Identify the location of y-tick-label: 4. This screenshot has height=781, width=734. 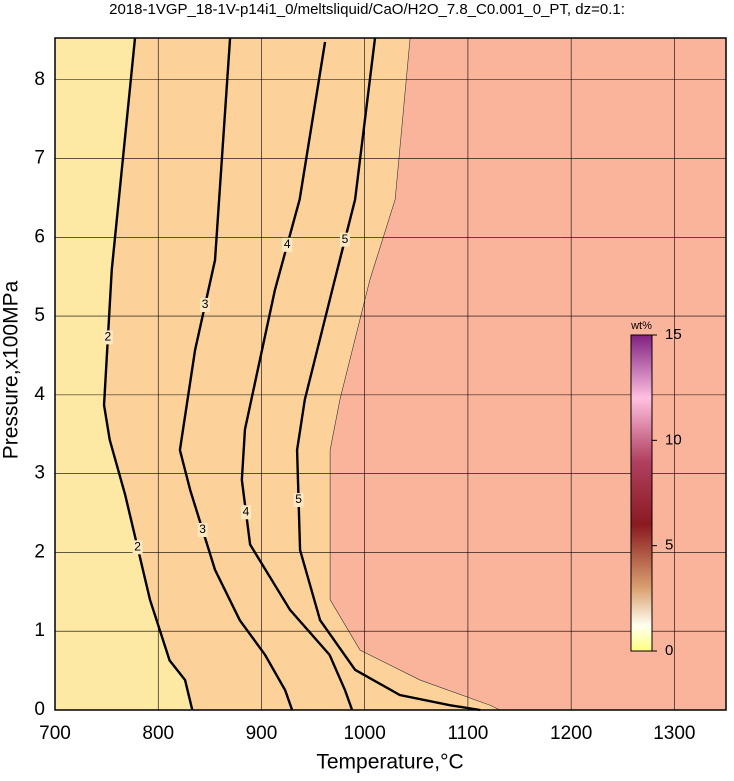
(39, 394).